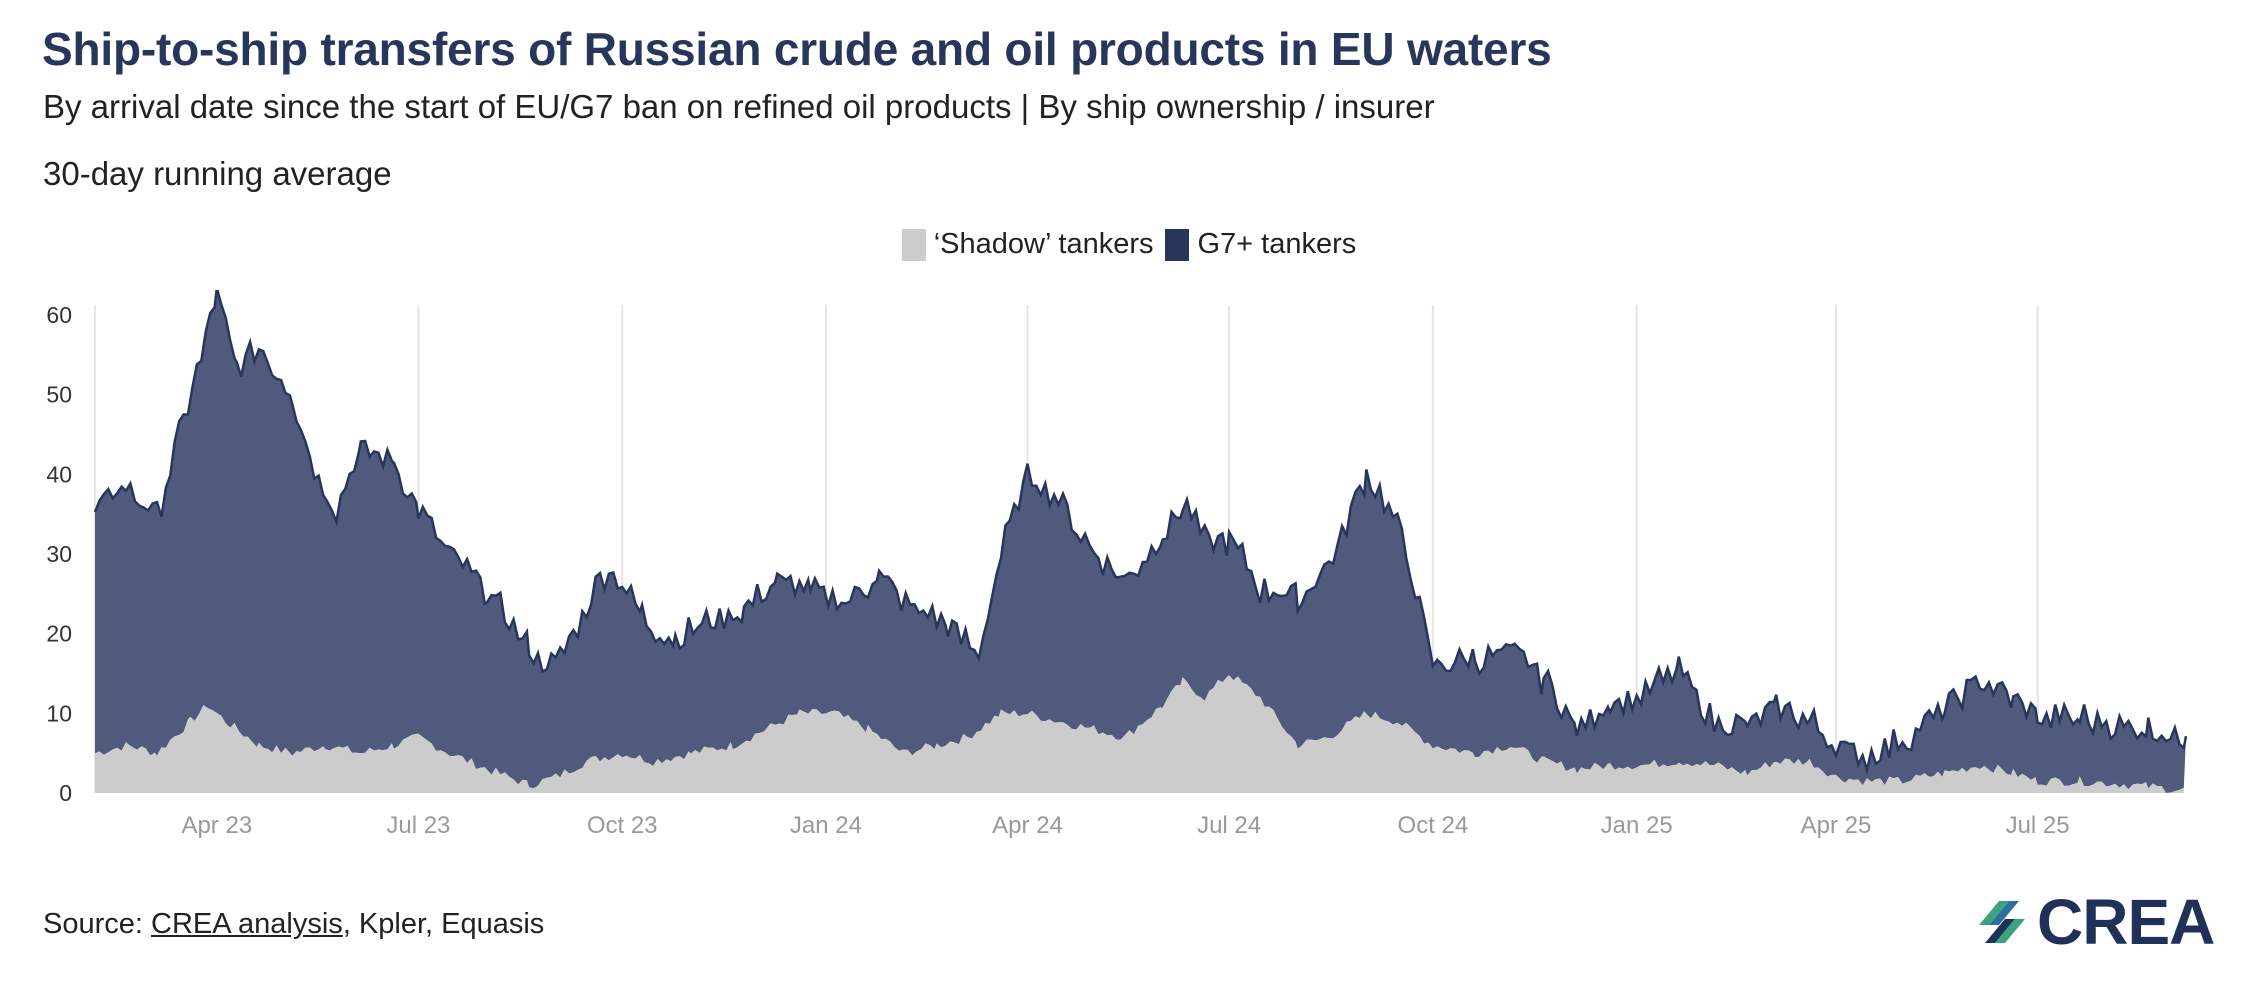 This screenshot has height=982, width=2258. Describe the element at coordinates (97, 924) in the screenshot. I see `source-prefix: Source:` at that location.